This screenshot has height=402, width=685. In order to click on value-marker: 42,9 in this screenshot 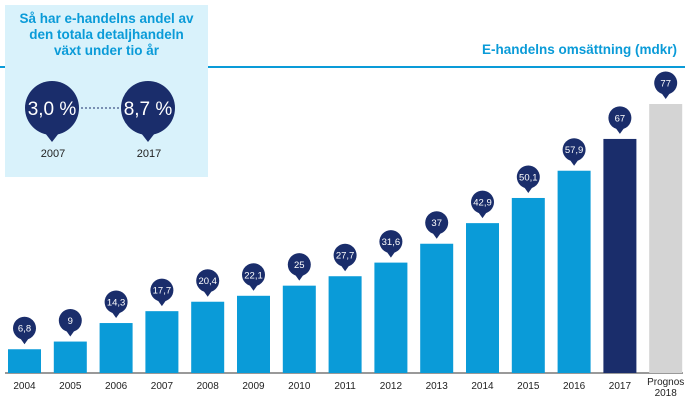, I will do `click(482, 204)`.